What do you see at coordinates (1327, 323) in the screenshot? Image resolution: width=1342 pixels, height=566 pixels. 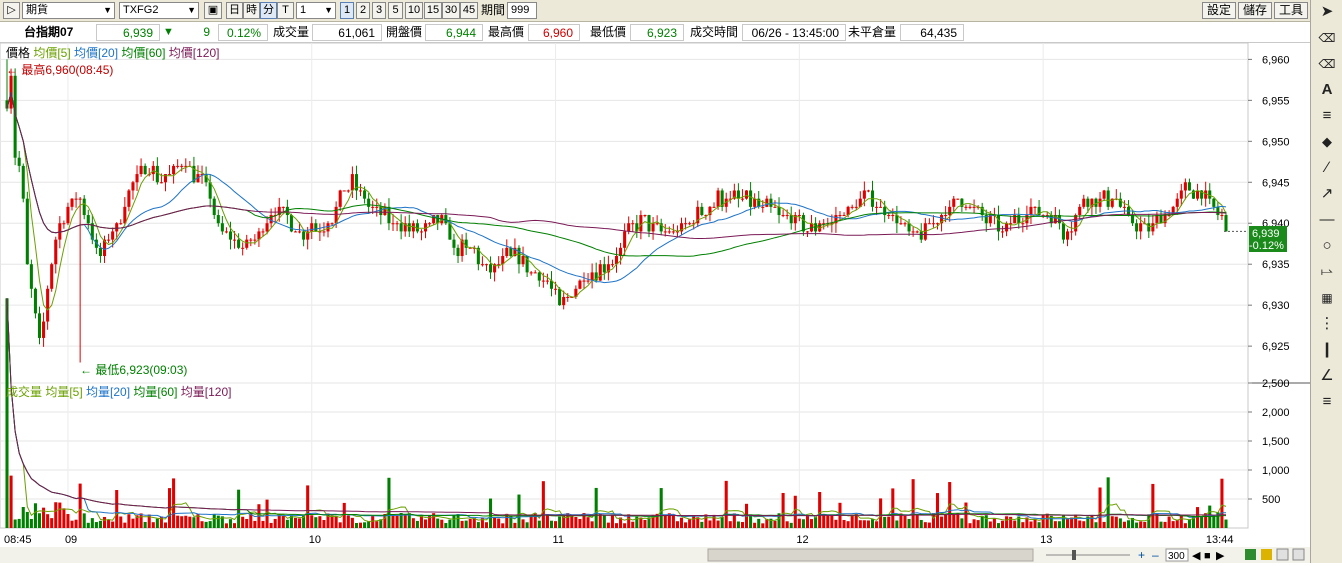 I see `parallel-lines-icon: ⋮` at bounding box center [1327, 323].